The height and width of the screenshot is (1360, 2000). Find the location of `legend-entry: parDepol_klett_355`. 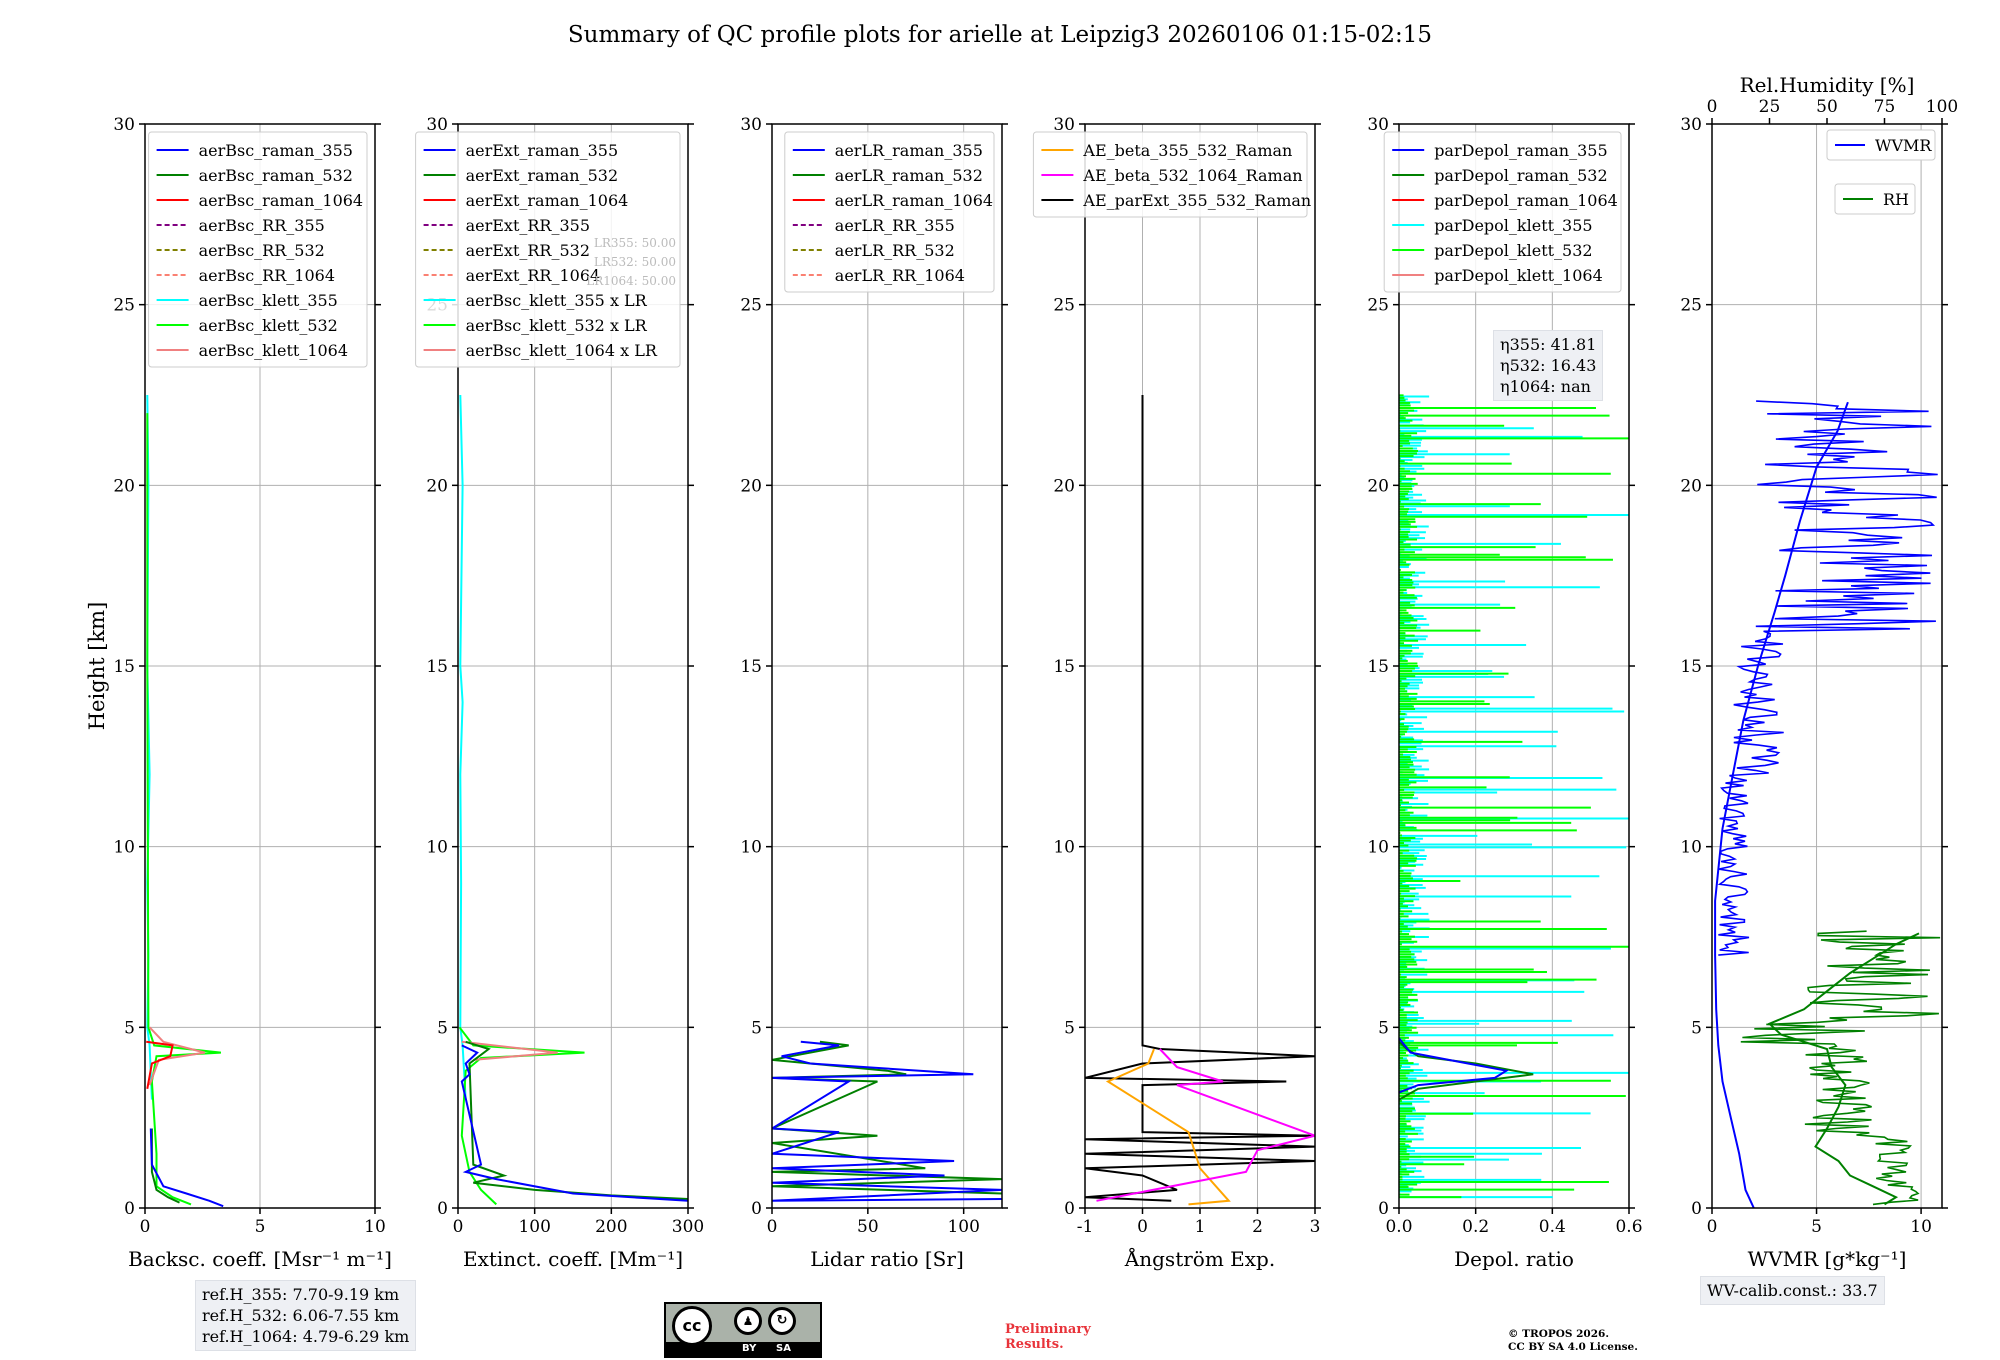

legend-entry: parDepol_klett_355 is located at coordinates (1513, 225).